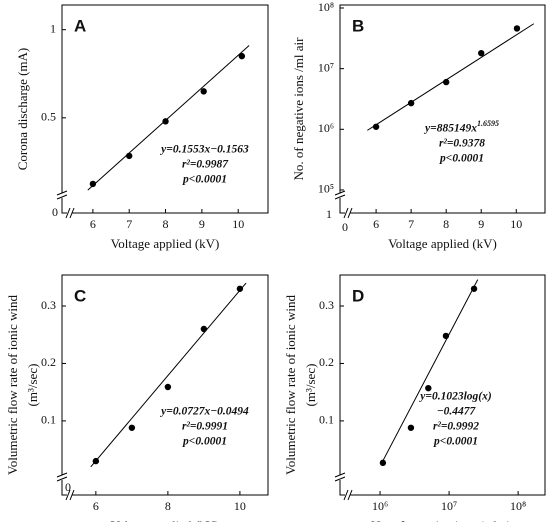 Image resolution: width=550 pixels, height=522 pixels. Describe the element at coordinates (462, 144) in the screenshot. I see `fit-annotation: r²=0.9378` at that location.